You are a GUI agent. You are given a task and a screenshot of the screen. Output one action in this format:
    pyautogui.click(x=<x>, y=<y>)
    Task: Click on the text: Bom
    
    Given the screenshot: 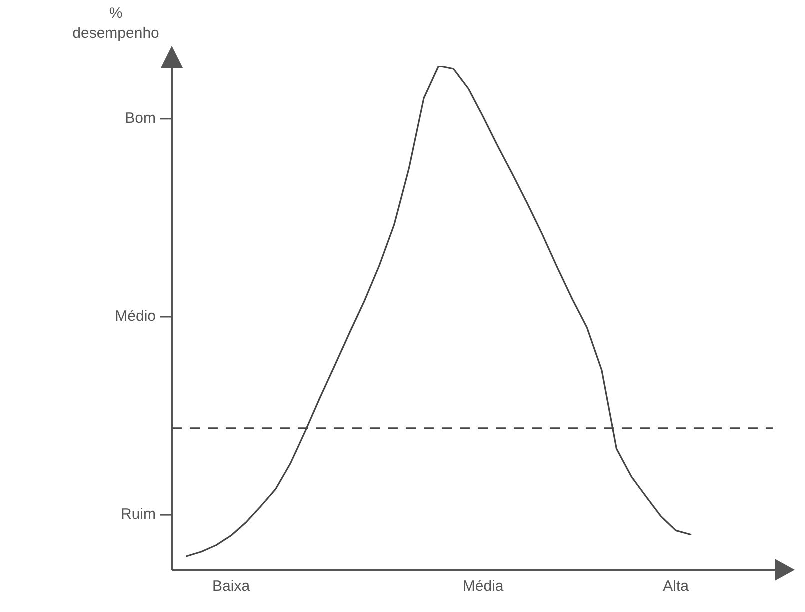 What is the action you would take?
    pyautogui.click(x=140, y=119)
    